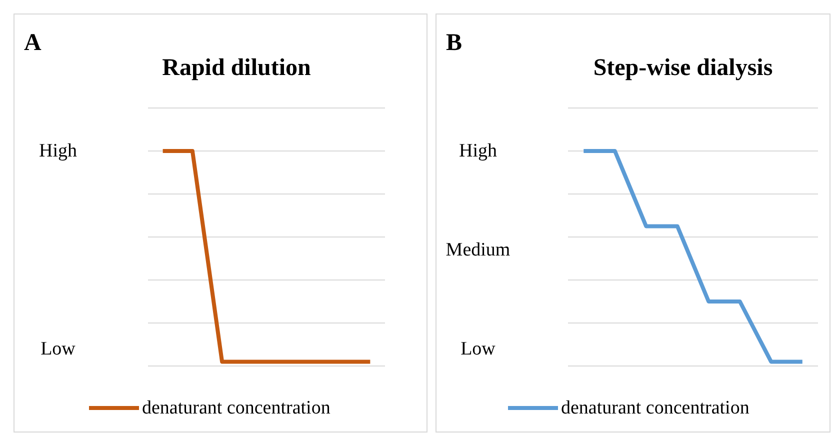 The height and width of the screenshot is (433, 838). What do you see at coordinates (683, 68) in the screenshot?
I see `chart-title: Step-wise dialysis` at bounding box center [683, 68].